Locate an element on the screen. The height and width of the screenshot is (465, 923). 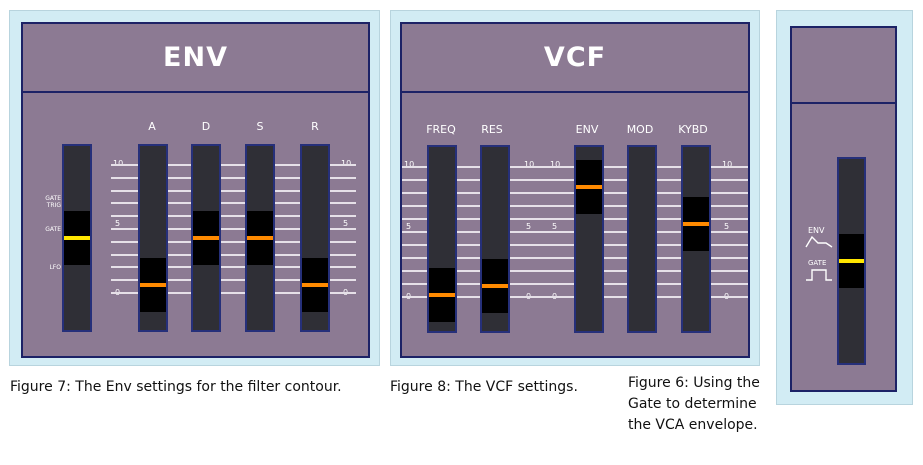
vcf-scale-c-5: 5 is located at coordinates (555, 226).